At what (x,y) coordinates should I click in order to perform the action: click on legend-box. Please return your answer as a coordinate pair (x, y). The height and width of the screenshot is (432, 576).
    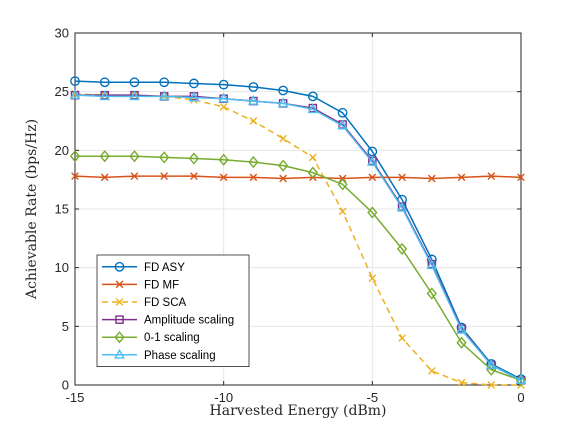
    Looking at the image, I should click on (173, 310).